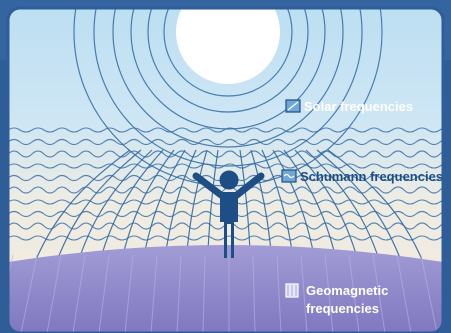  What do you see at coordinates (293, 106) in the screenshot?
I see `diagonal-waves-icon` at bounding box center [293, 106].